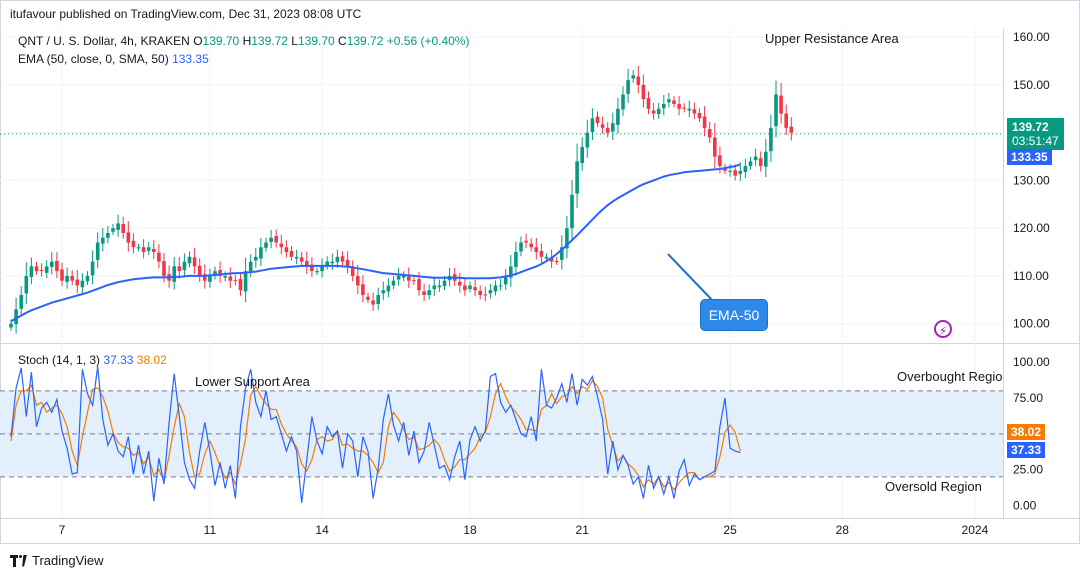  I want to click on stoch-legend: Stoch (14, 1, 3) 37.33 38.02, so click(92, 360).